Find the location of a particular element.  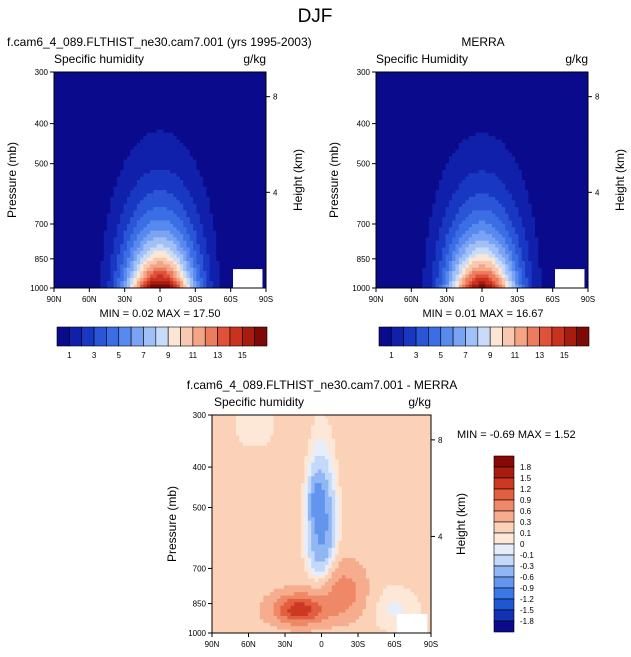

obs-colorbar-label: 7 is located at coordinates (465, 355).